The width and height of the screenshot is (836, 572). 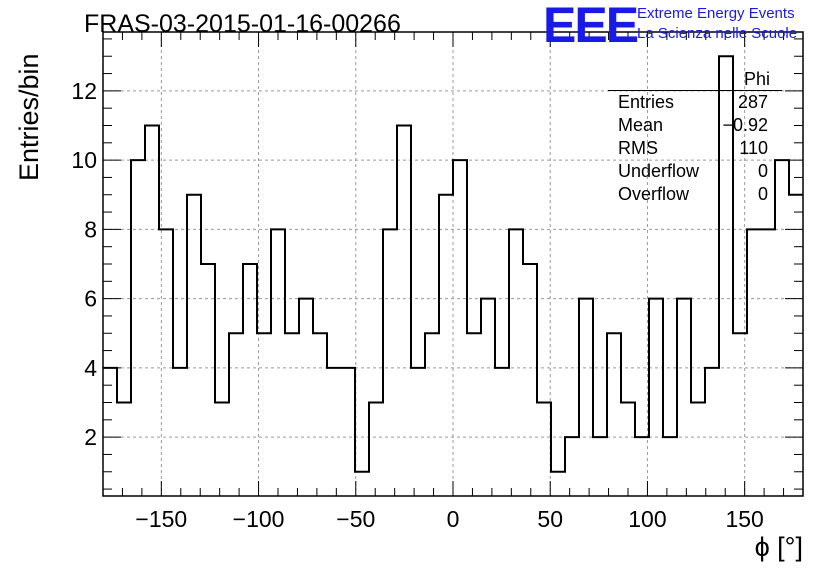 I want to click on chart-title: FRAS-03-2015-01-16-00266, so click(x=242, y=24).